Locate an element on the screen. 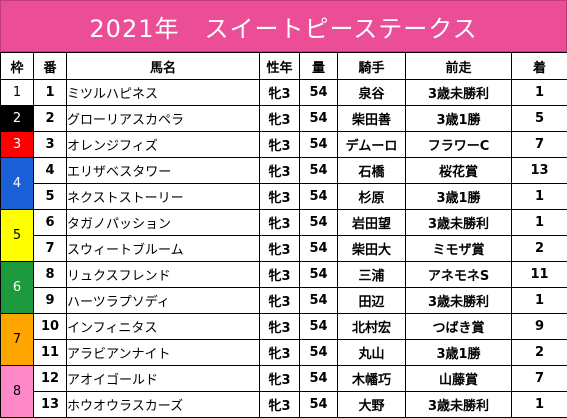 The image size is (567, 418). jockey-name: 三浦 is located at coordinates (372, 275).